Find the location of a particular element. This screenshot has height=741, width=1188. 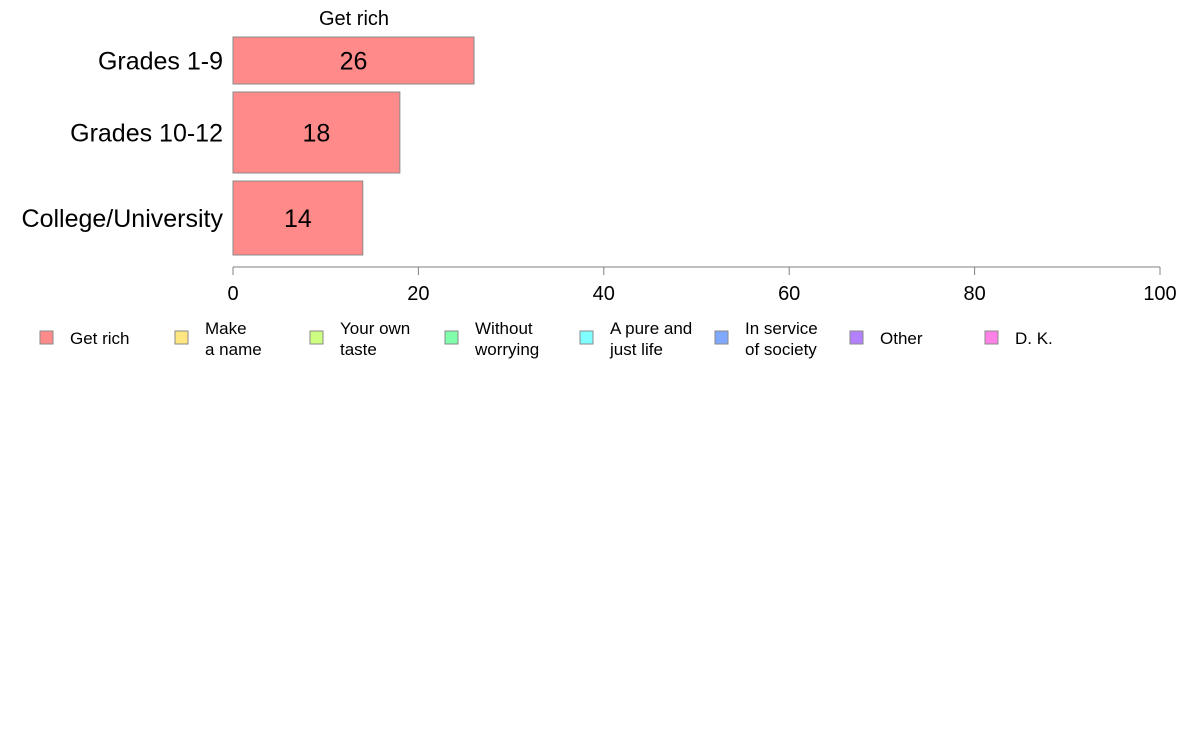

legend-label: Other is located at coordinates (901, 338).